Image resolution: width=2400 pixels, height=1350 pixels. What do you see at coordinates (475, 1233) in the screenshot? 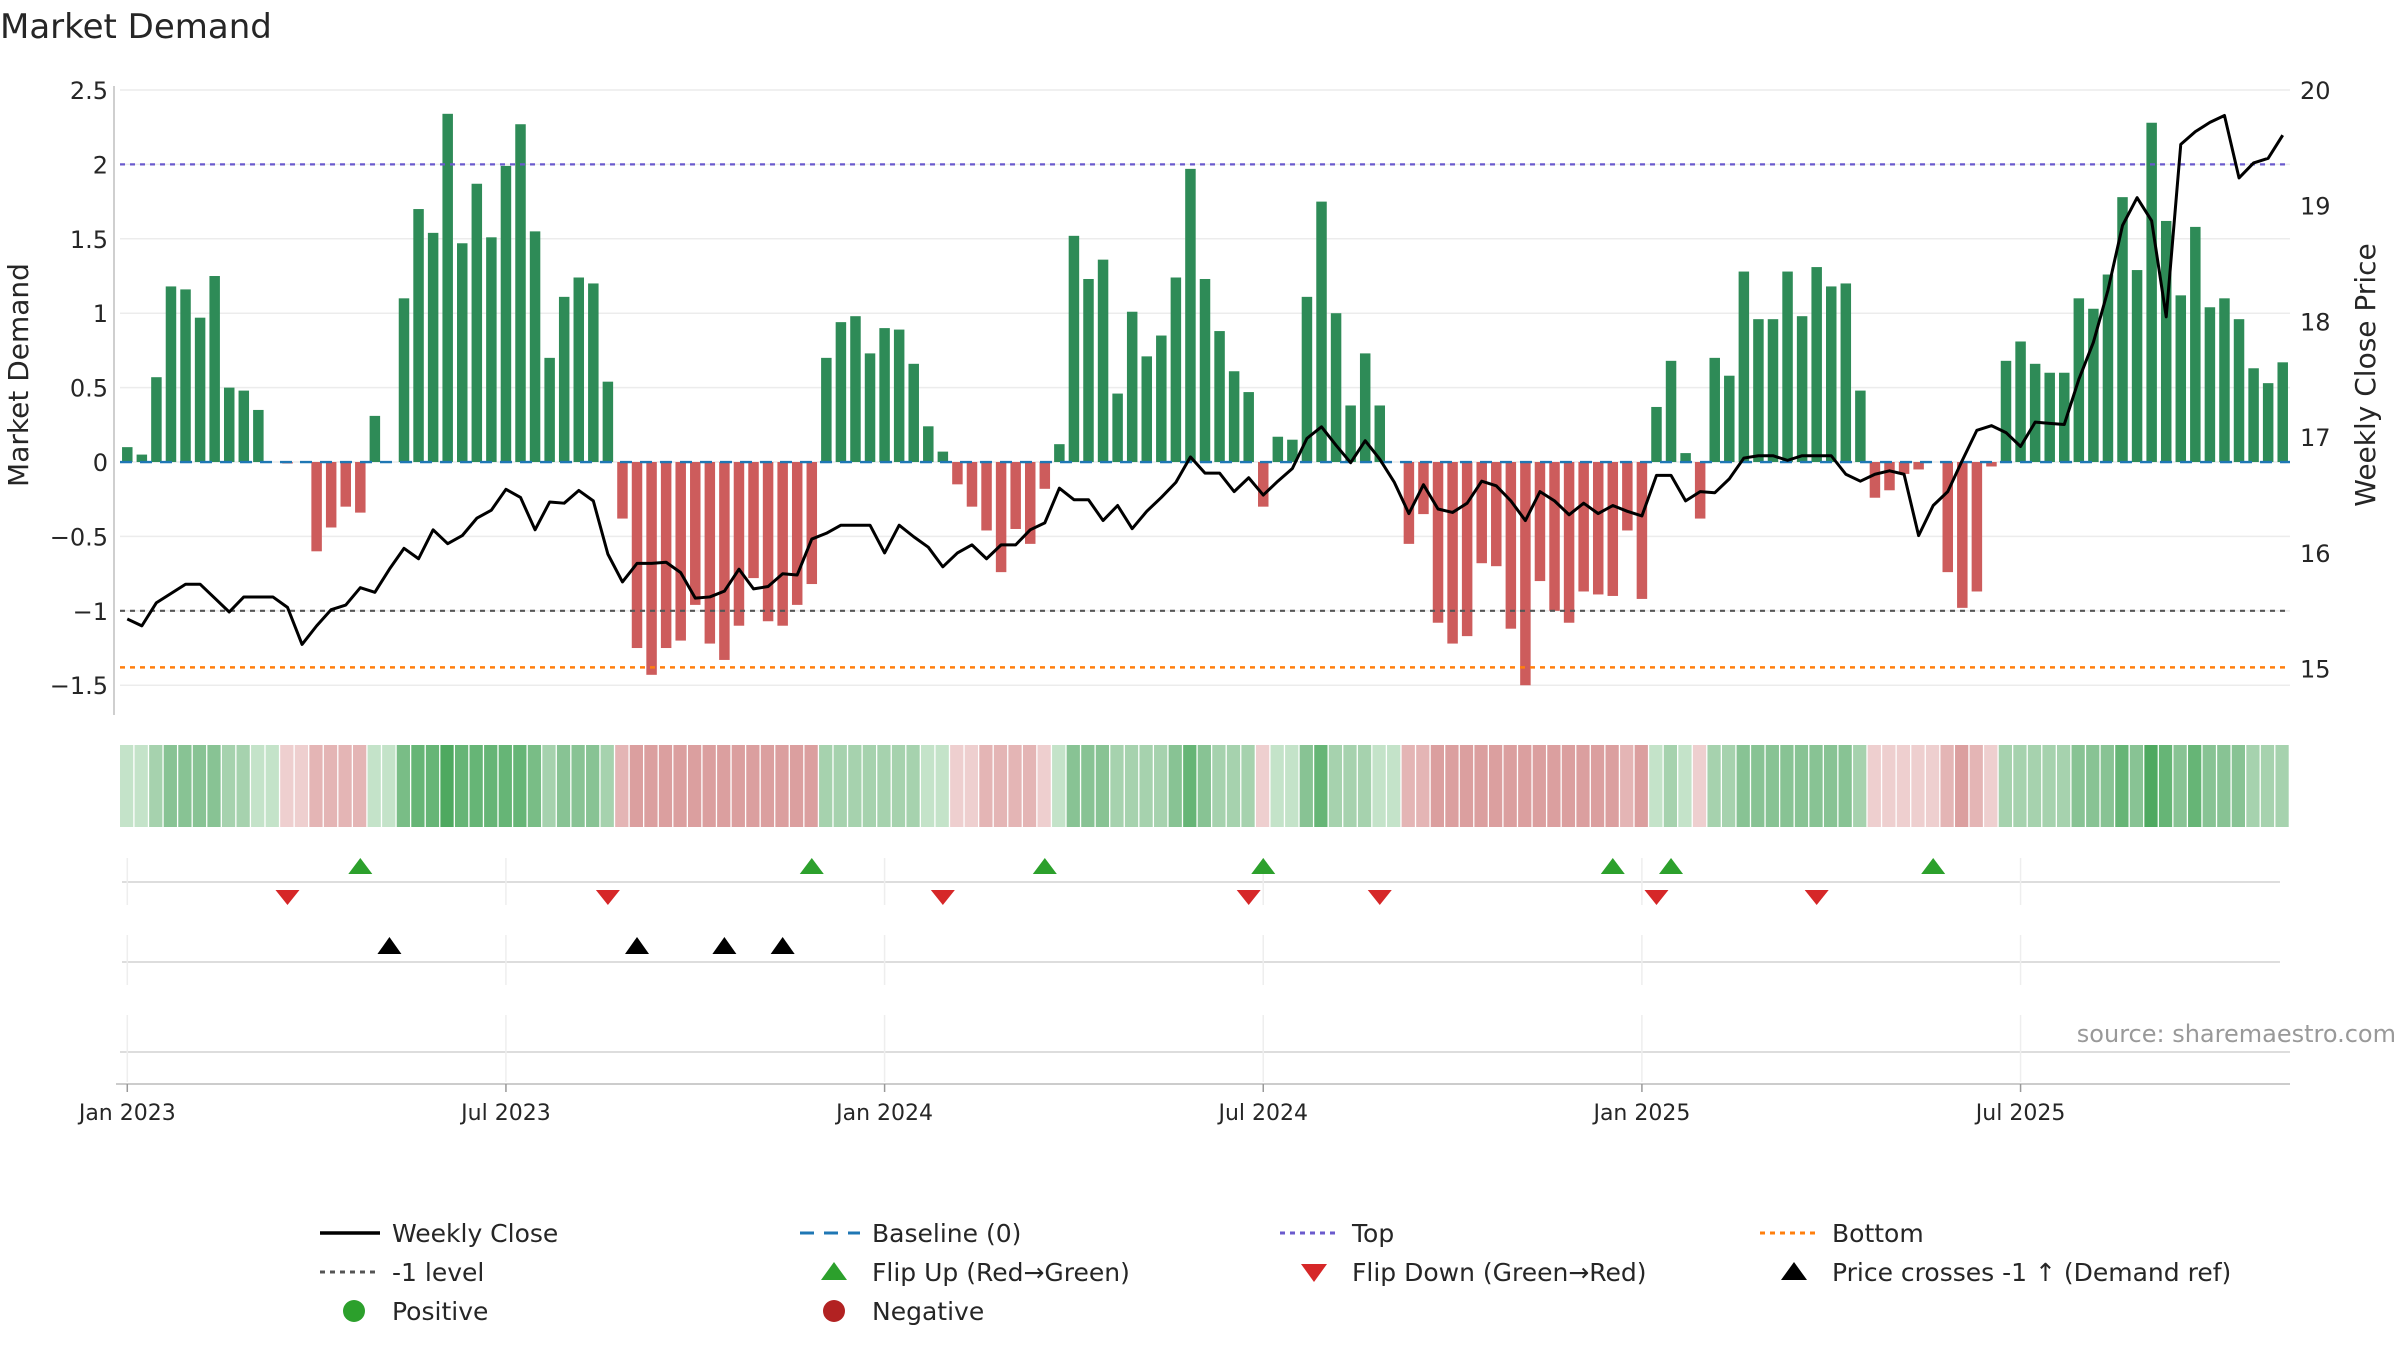
I see `legend-label: Weekly Close` at bounding box center [475, 1233].